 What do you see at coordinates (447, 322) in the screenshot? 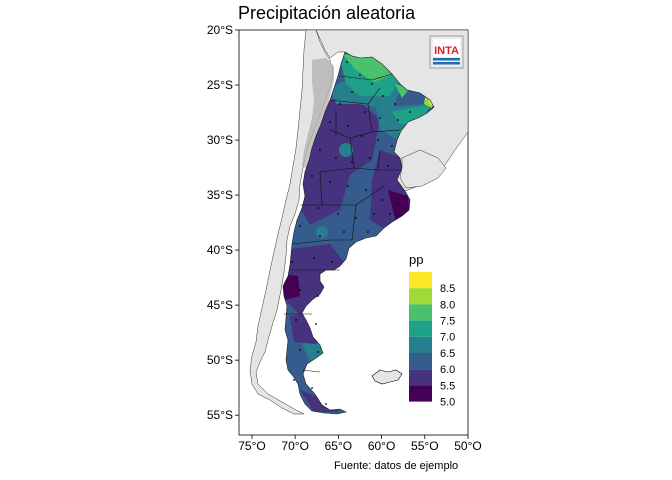
I see `legend-label: 7.5` at bounding box center [447, 322].